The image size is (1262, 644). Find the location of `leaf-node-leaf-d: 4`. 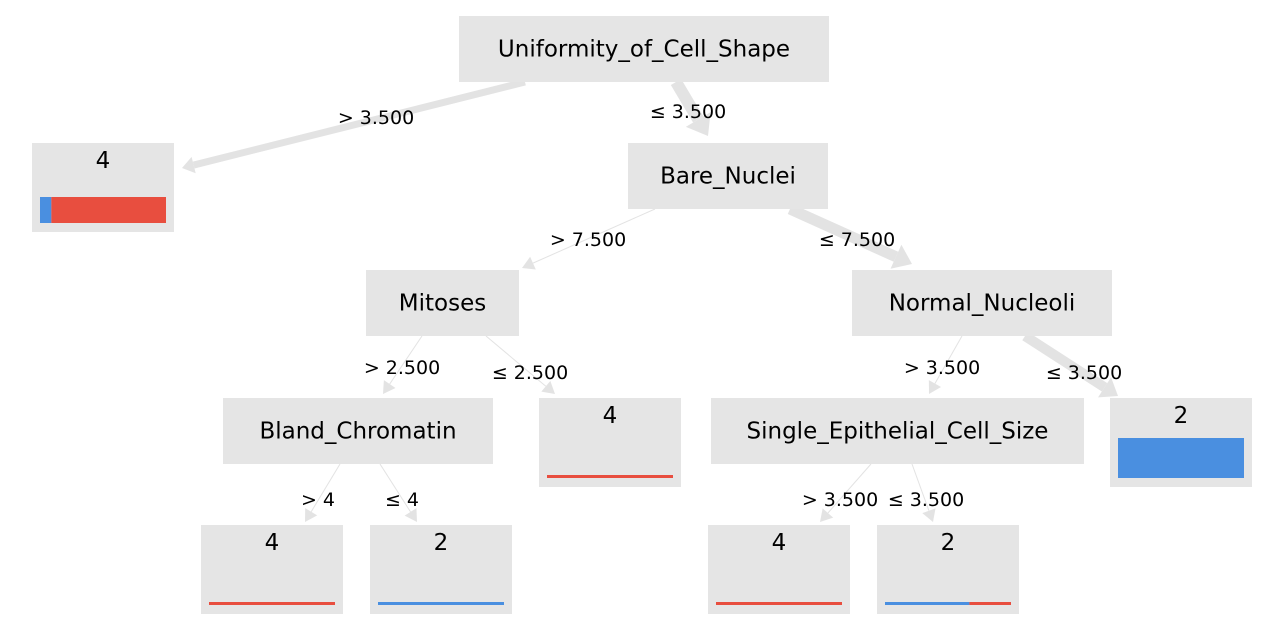

leaf-node-leaf-d: 4 is located at coordinates (272, 569).